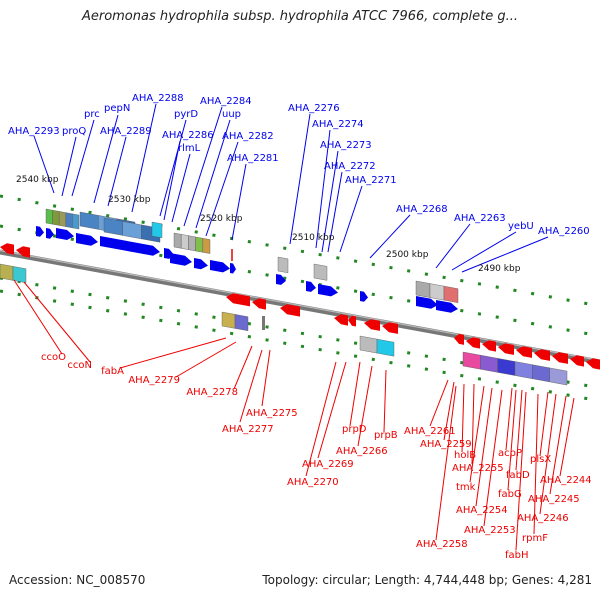  I want to click on gene-label: AHA_2269, so click(328, 464).